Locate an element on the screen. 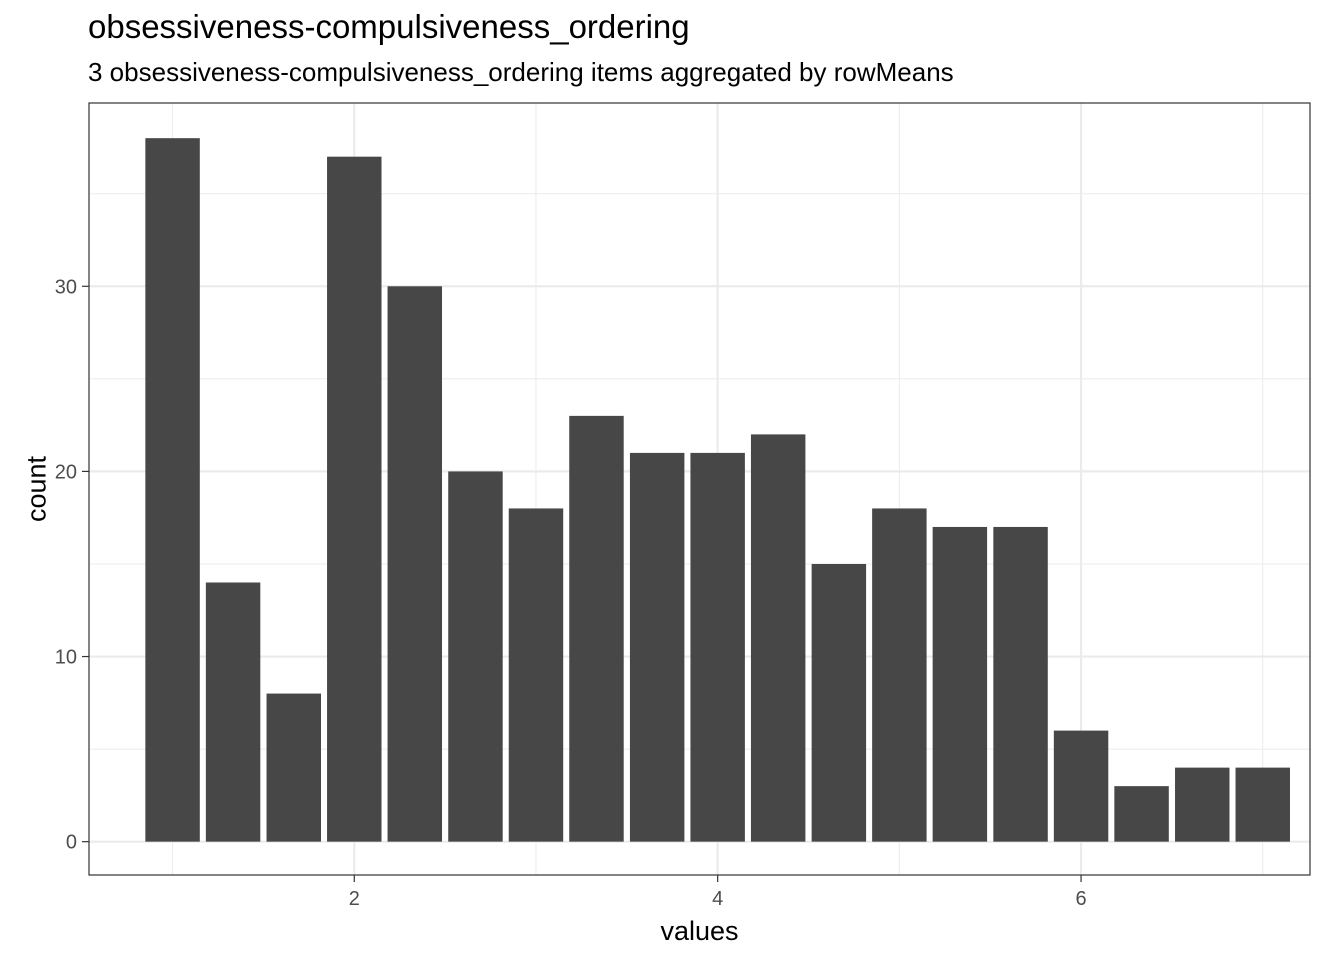 Image resolution: width=1344 pixels, height=960 pixels. y-tick-label: 10 is located at coordinates (66, 658).